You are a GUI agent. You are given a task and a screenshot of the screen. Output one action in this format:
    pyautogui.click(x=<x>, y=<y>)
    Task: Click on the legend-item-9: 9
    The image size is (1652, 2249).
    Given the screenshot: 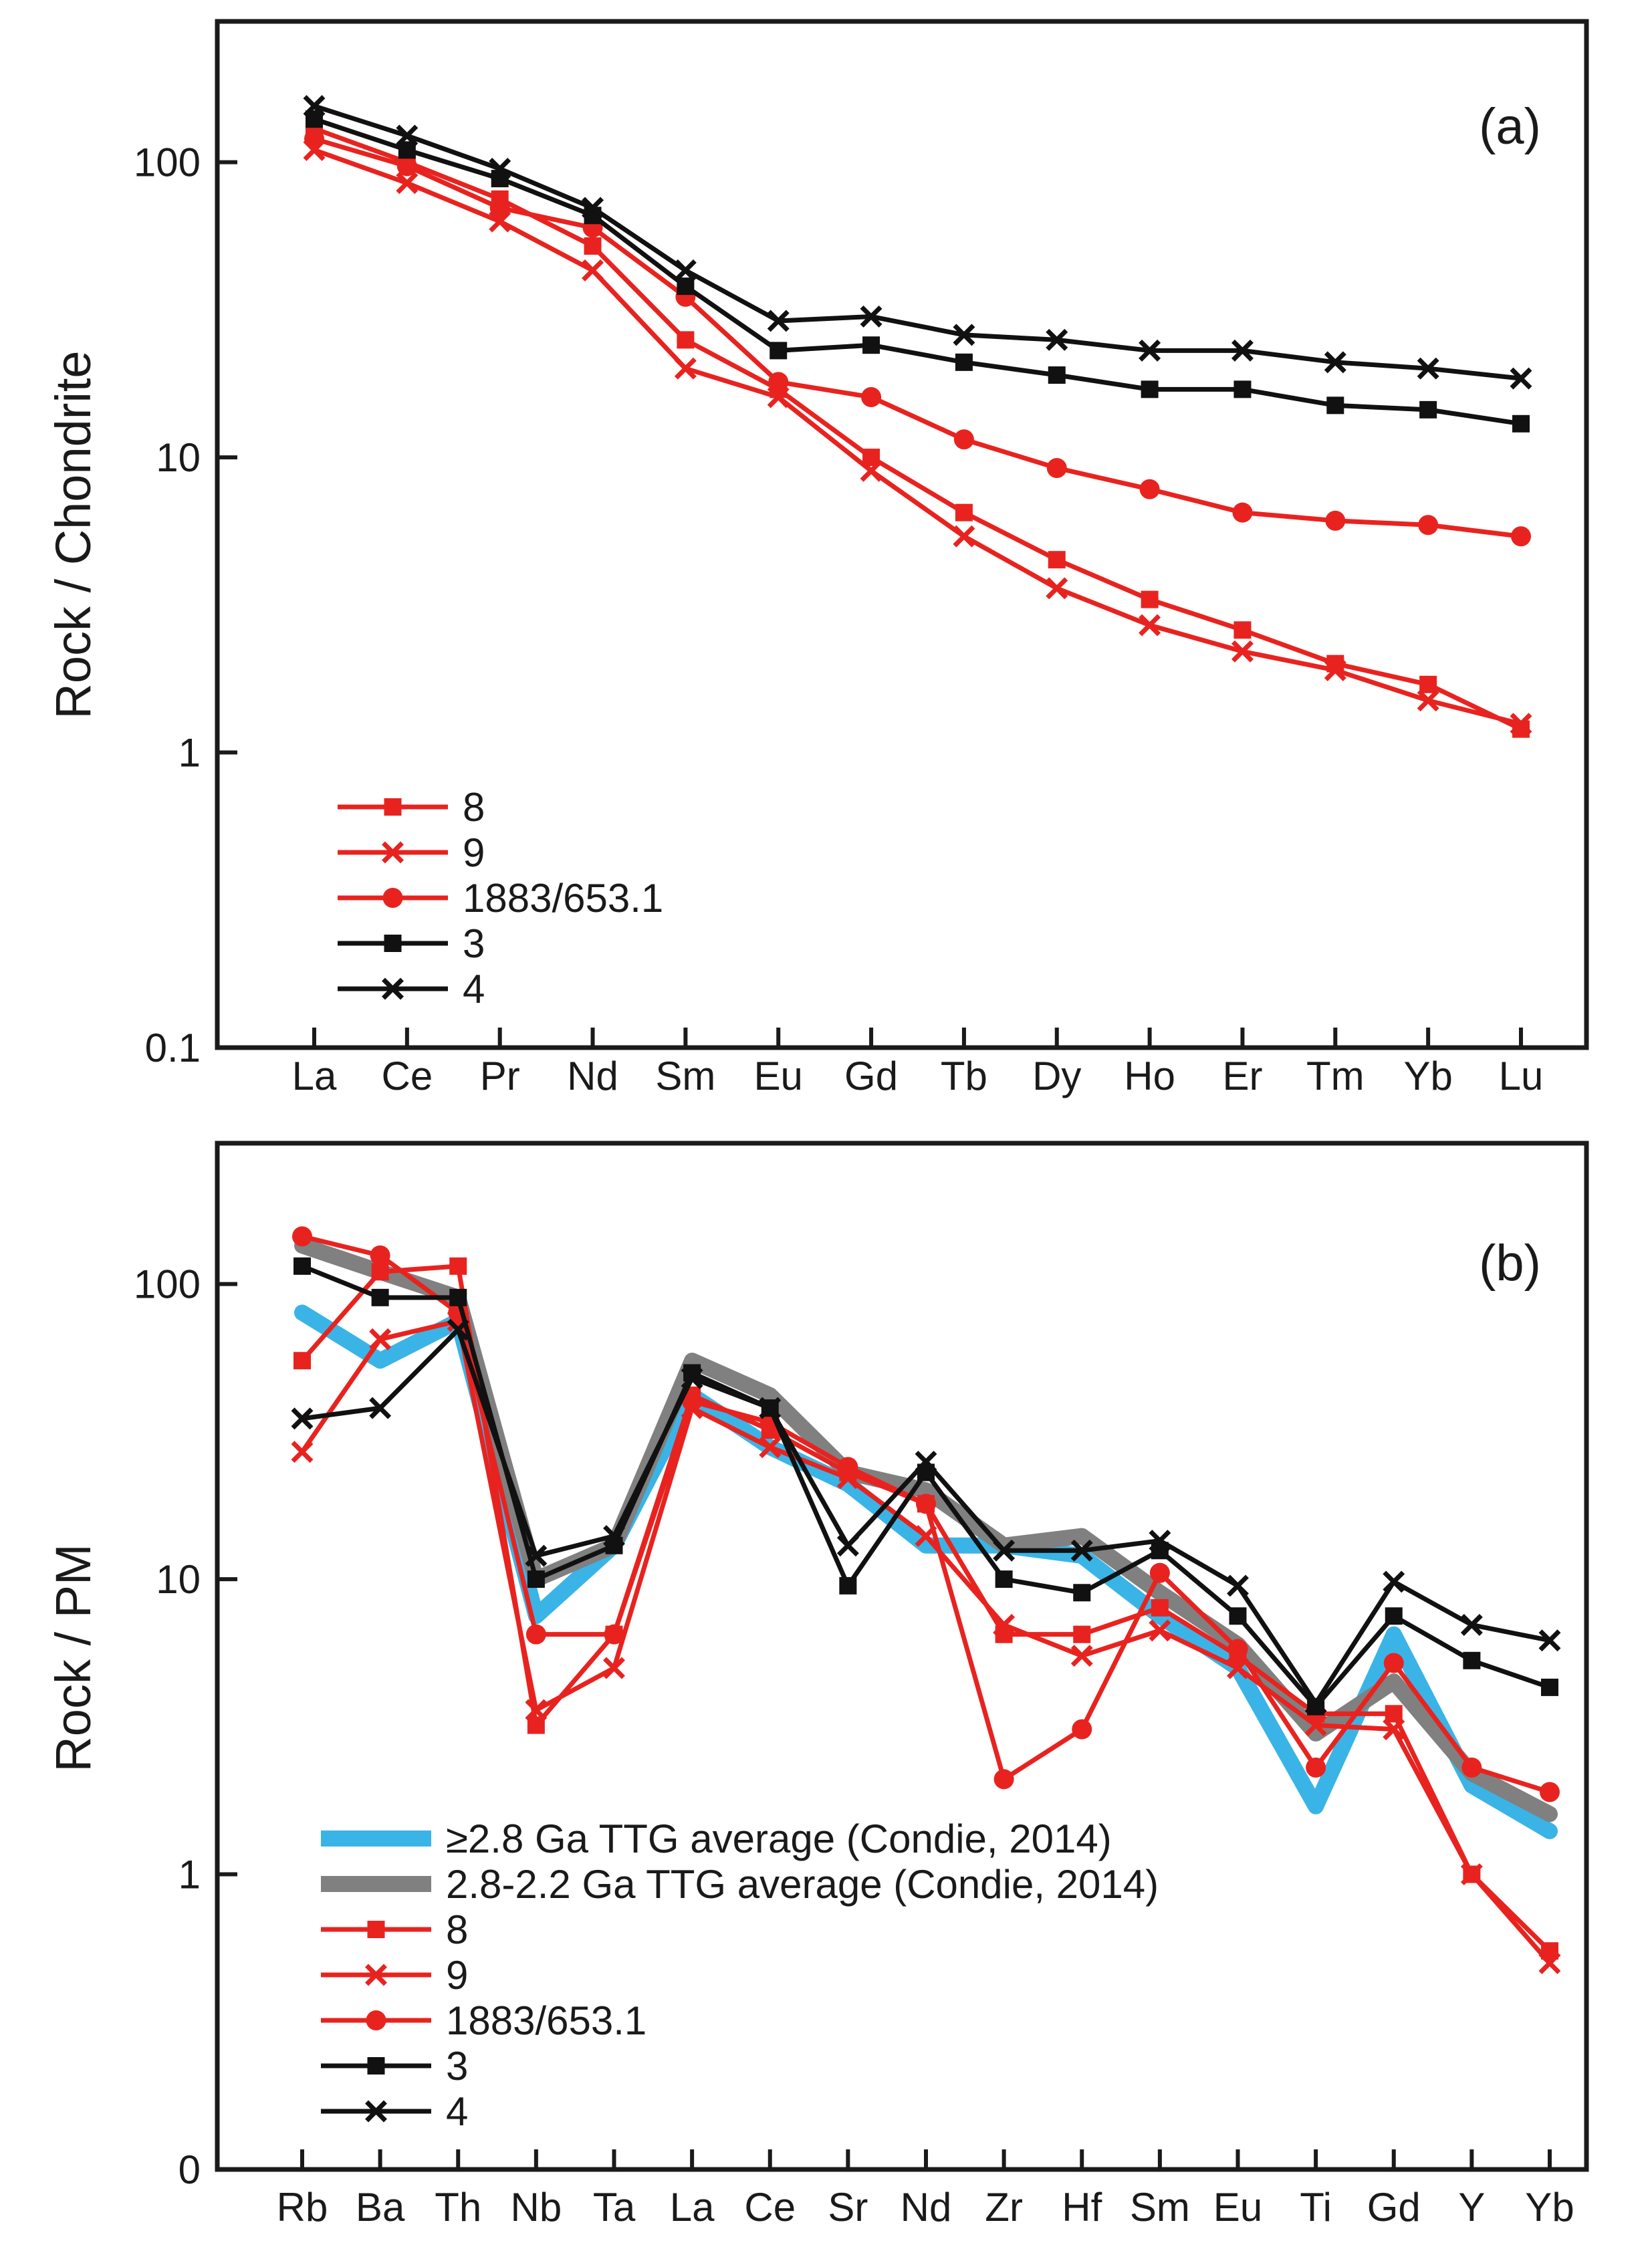 What is the action you would take?
    pyautogui.click(x=412, y=852)
    